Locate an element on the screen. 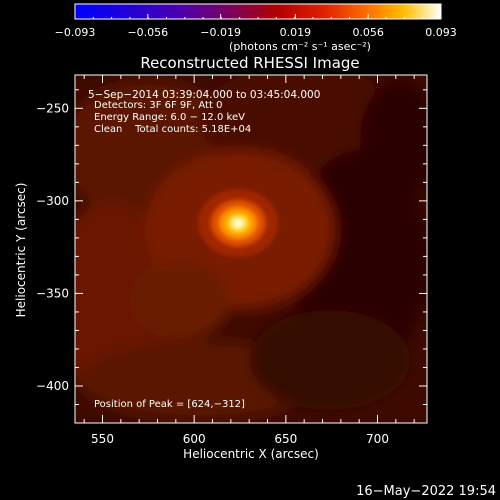  annotation-time: 5−Sep−2014 03:39:04.000 to 03:45:04.000 is located at coordinates (204, 95).